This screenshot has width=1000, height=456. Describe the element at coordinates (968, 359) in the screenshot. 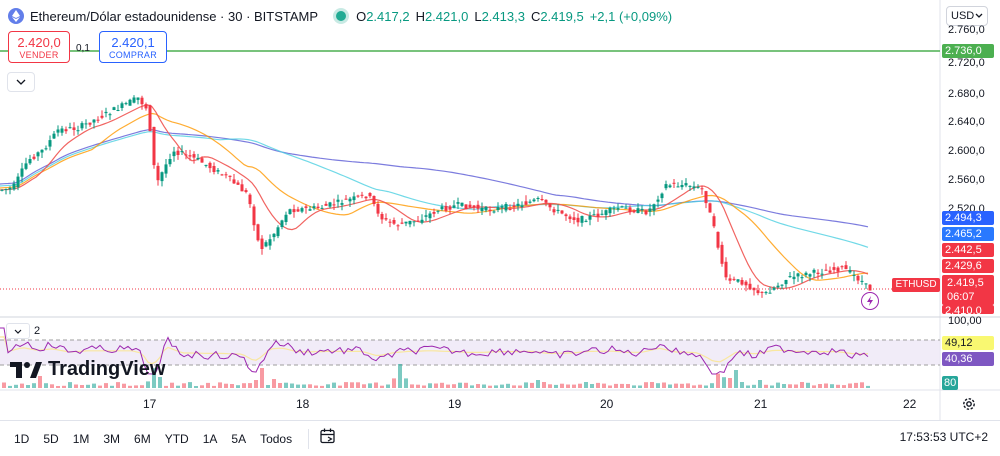

I see `rsi-ma-label: 40,36` at that location.